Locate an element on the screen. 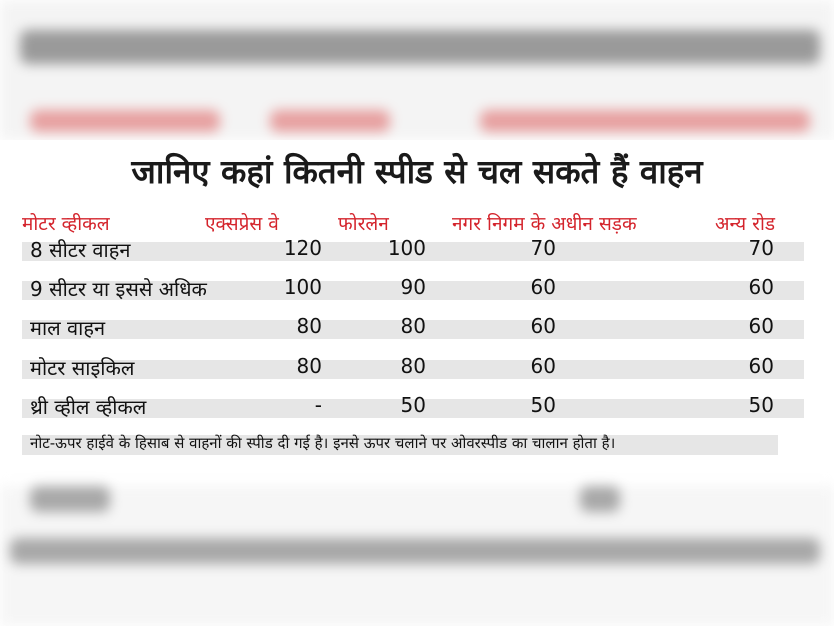 Image resolution: width=834 pixels, height=626 pixels. expressway-speed: 100 is located at coordinates (302, 287).